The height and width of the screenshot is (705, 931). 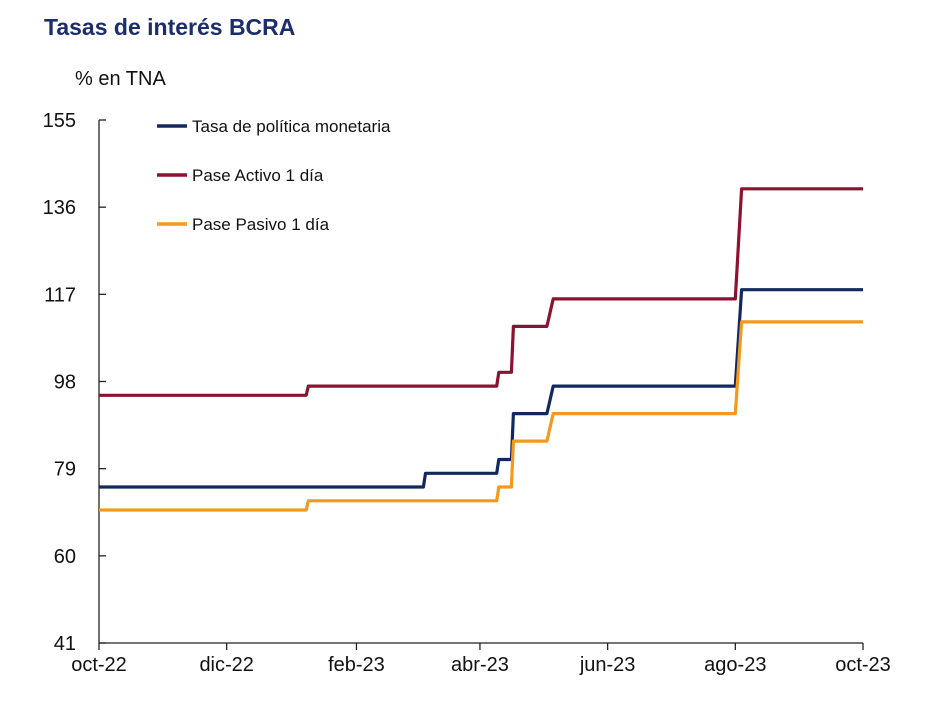 I want to click on legend-label-2: Pase Activo 1 día, so click(x=258, y=175).